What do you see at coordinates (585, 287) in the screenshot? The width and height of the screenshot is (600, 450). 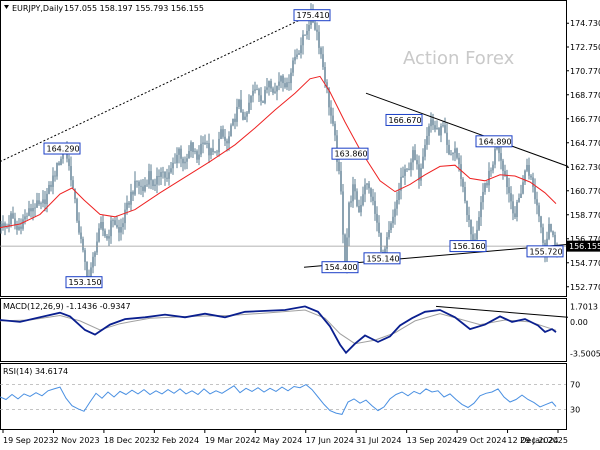 I see `price-tick-label: 152.770` at bounding box center [585, 287].